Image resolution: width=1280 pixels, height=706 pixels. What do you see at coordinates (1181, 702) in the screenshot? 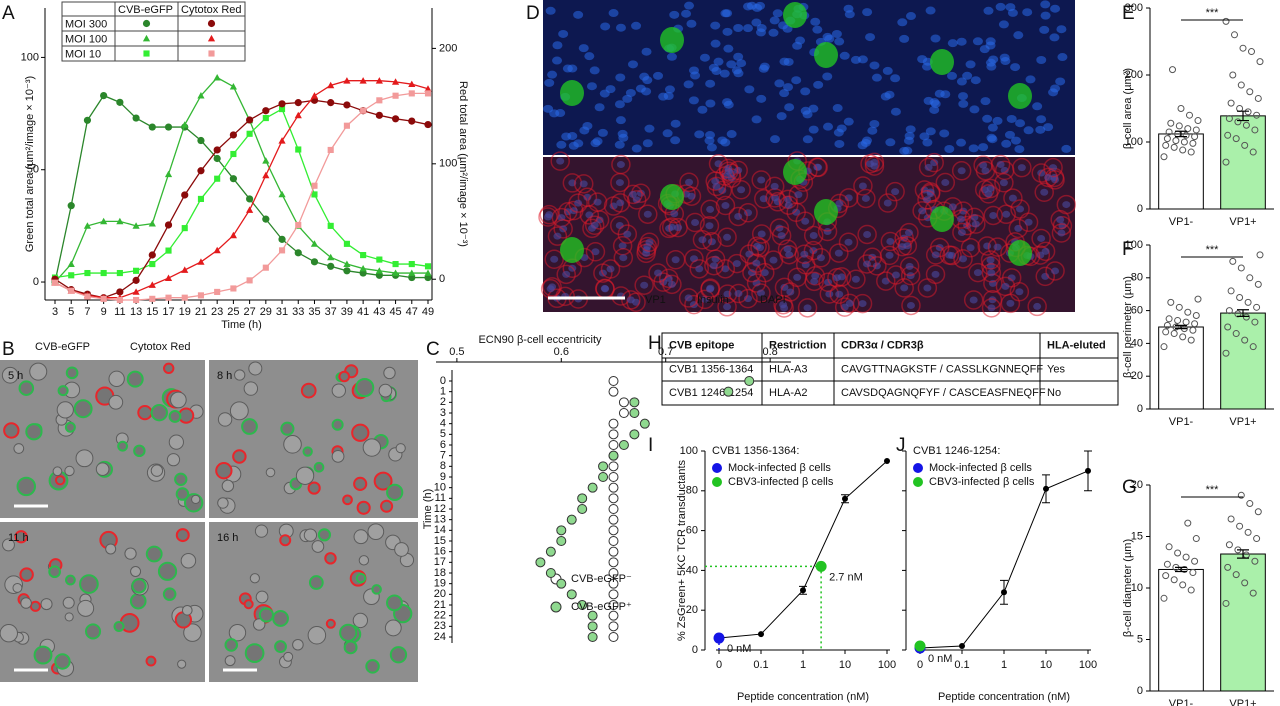
I see `x-tick-label: VP1-` at bounding box center [1181, 702].